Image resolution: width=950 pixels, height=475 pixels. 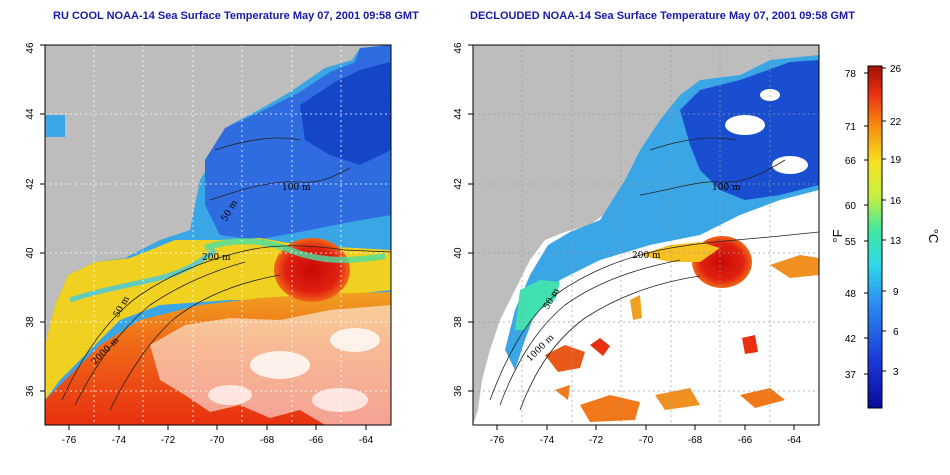 I want to click on cyan-frontal-filament, so click(x=143, y=275).